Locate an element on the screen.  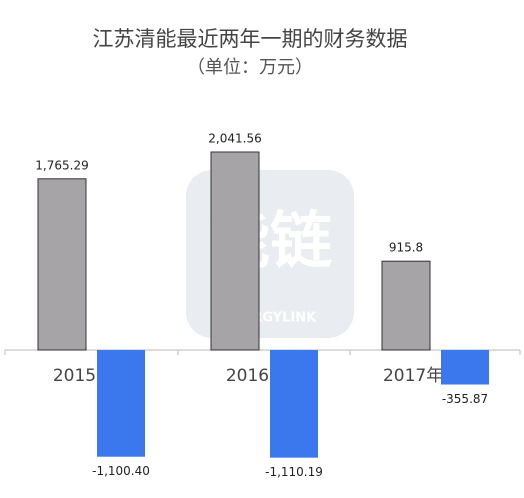
value-label: -1,100.40 is located at coordinates (121, 471).